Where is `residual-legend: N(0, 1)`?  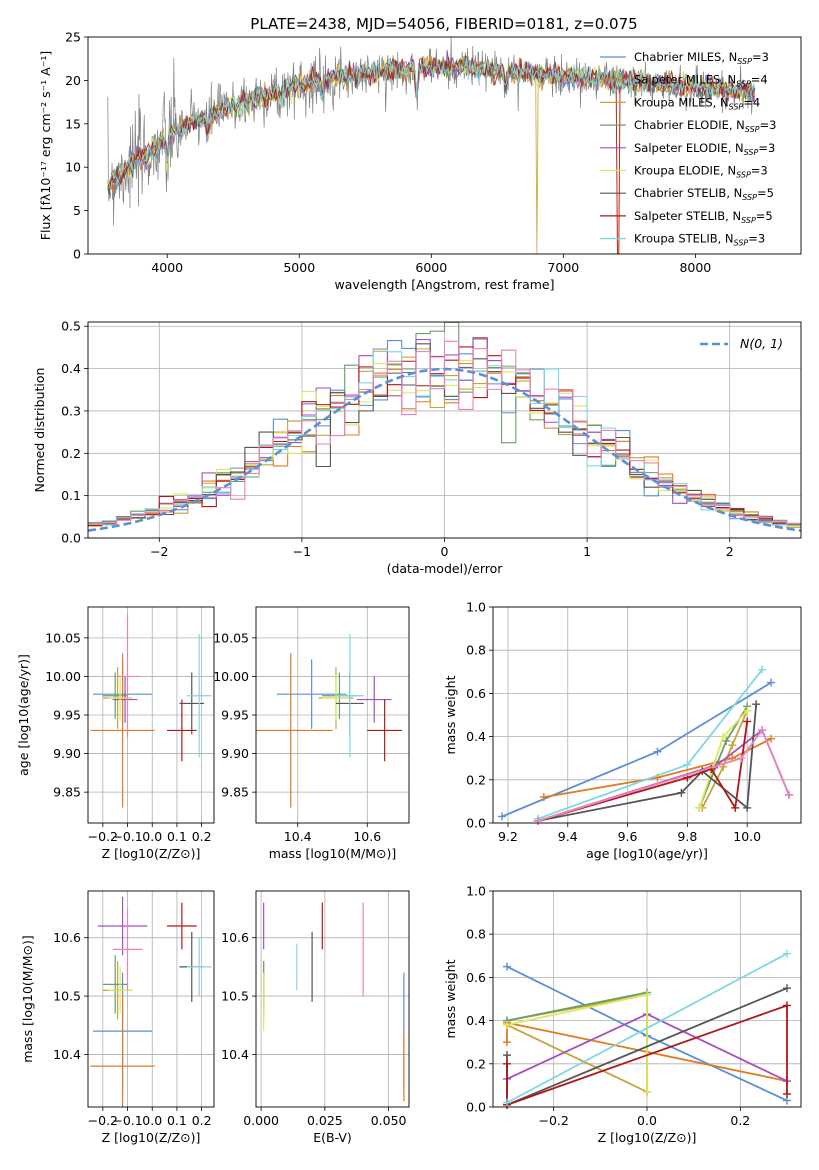
residual-legend: N(0, 1) is located at coordinates (741, 343).